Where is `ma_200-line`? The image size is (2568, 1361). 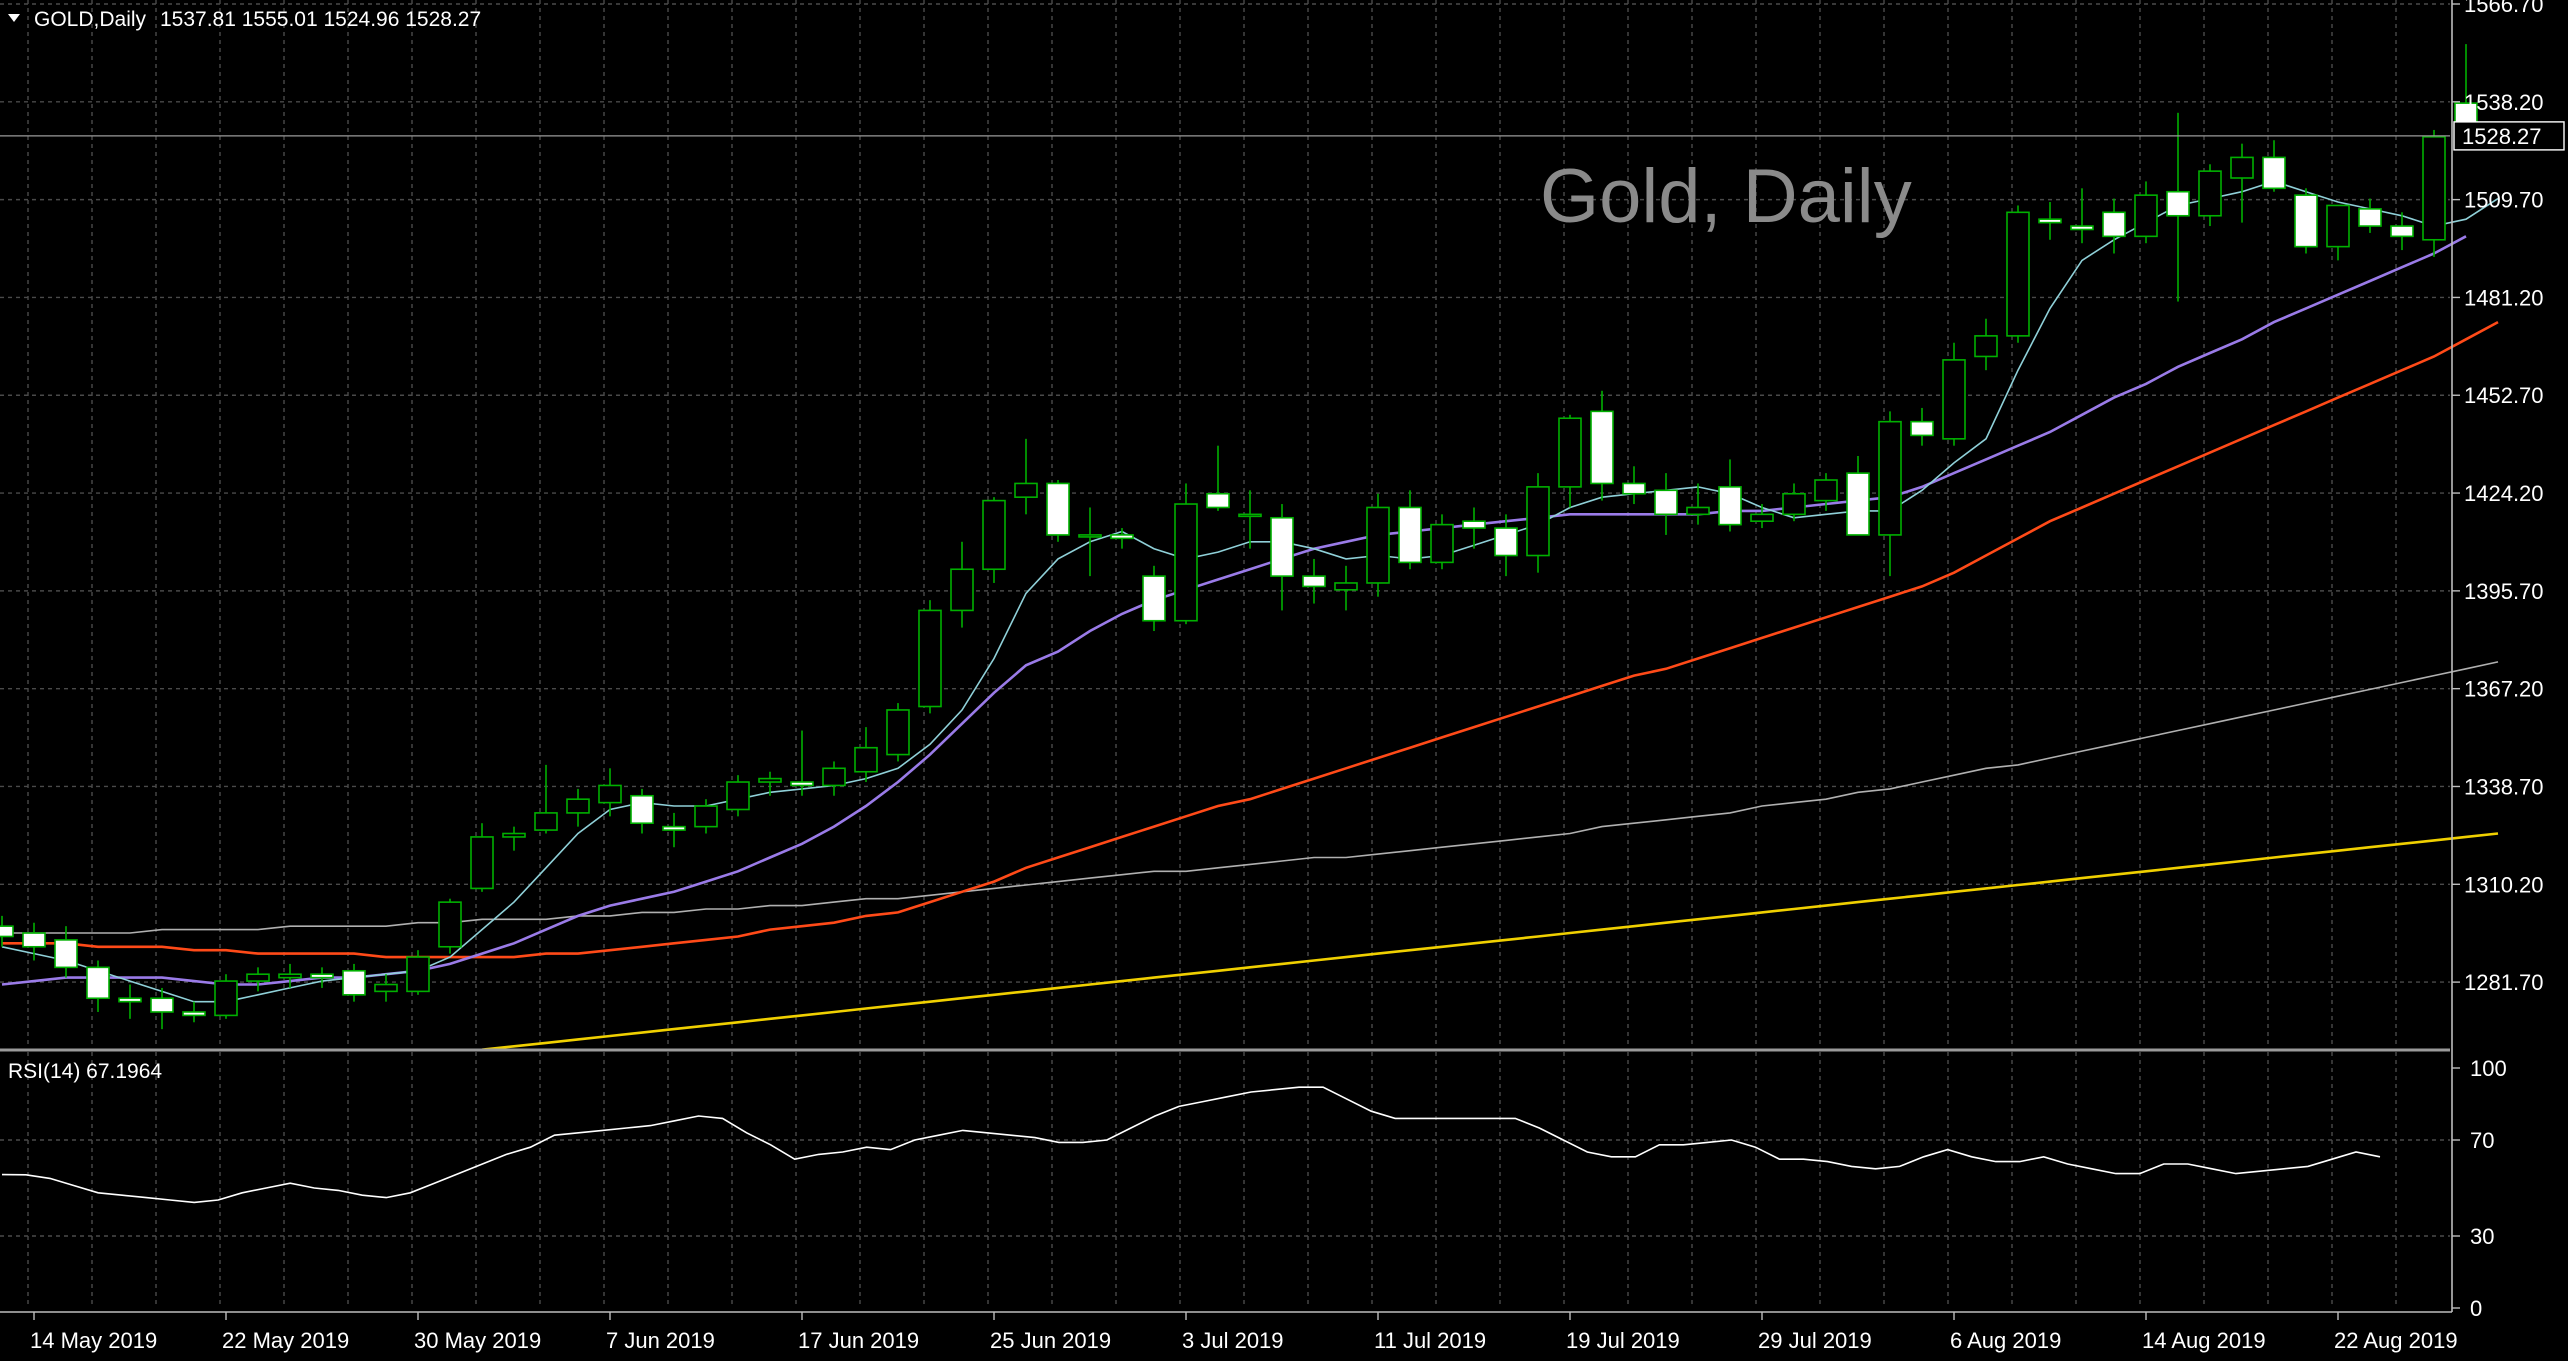 ma_200-line is located at coordinates (1490, 941).